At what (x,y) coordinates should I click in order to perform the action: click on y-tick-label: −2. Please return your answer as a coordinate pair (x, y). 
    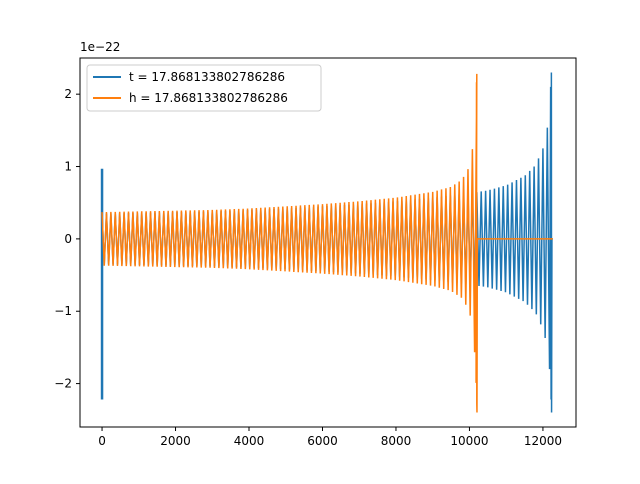
    Looking at the image, I should click on (63, 384).